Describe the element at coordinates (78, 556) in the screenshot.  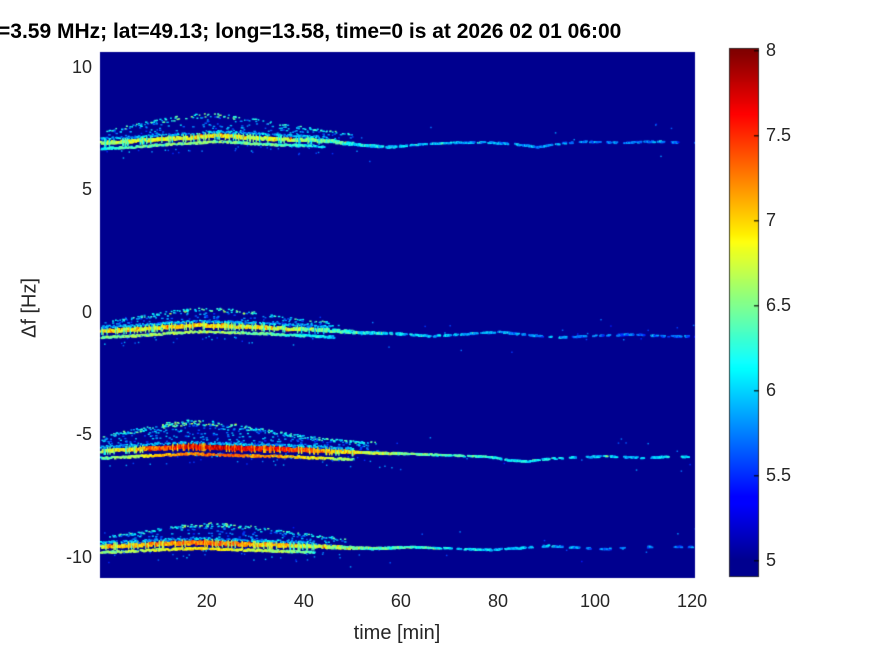
I see `y-tick-label: -10` at that location.